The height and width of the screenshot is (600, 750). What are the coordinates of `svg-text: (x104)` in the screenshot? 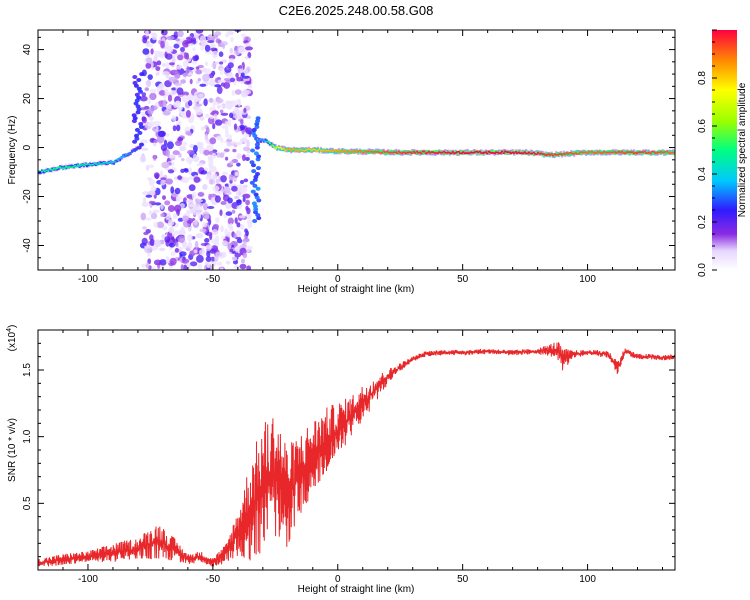 It's located at (12, 338).